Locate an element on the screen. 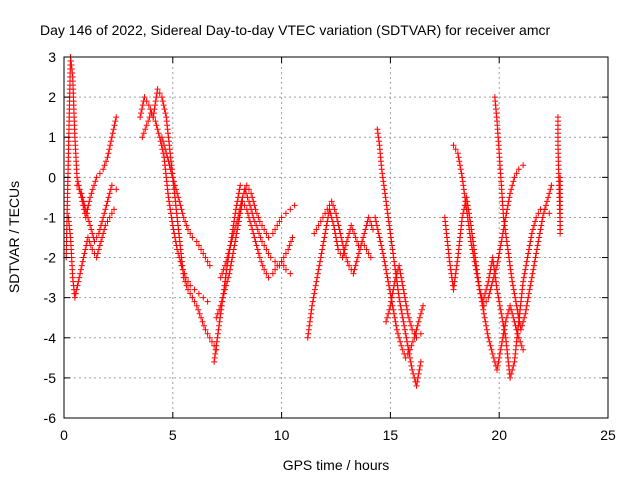  y-tick-labels: -6 -5 -4 -3 -2 -1 0 1 2 3 is located at coordinates (50, 237).